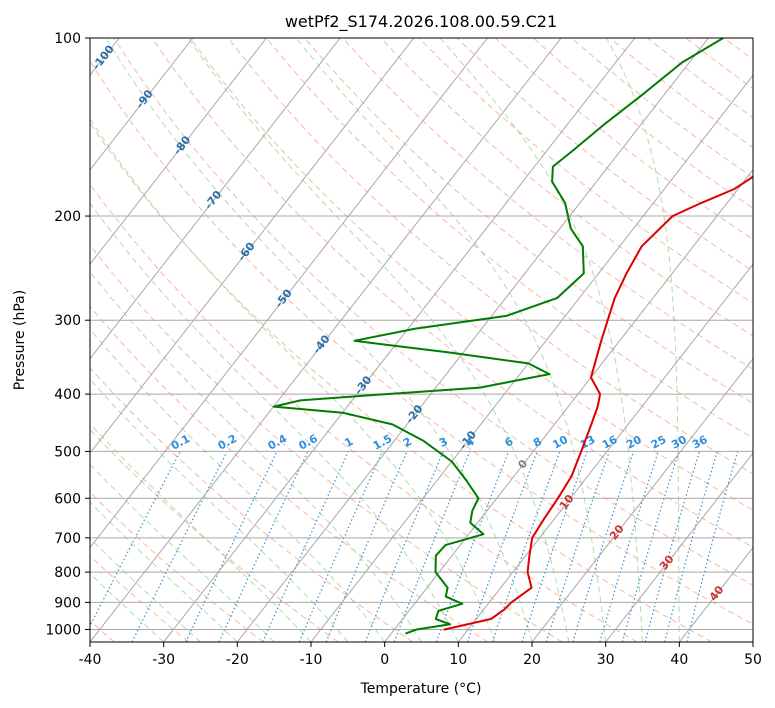 This screenshot has height=708, width=775. I want to click on y-tick-label: 500, so click(67, 452).